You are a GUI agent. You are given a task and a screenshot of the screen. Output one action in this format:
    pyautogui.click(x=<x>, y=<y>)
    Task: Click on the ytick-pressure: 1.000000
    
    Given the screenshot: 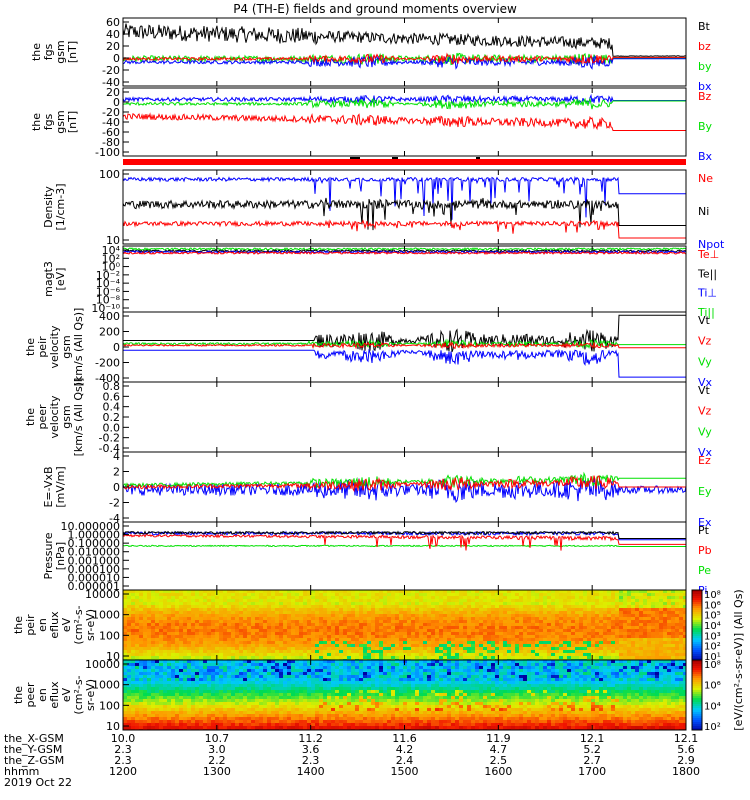 What is the action you would take?
    pyautogui.click(x=94, y=535)
    